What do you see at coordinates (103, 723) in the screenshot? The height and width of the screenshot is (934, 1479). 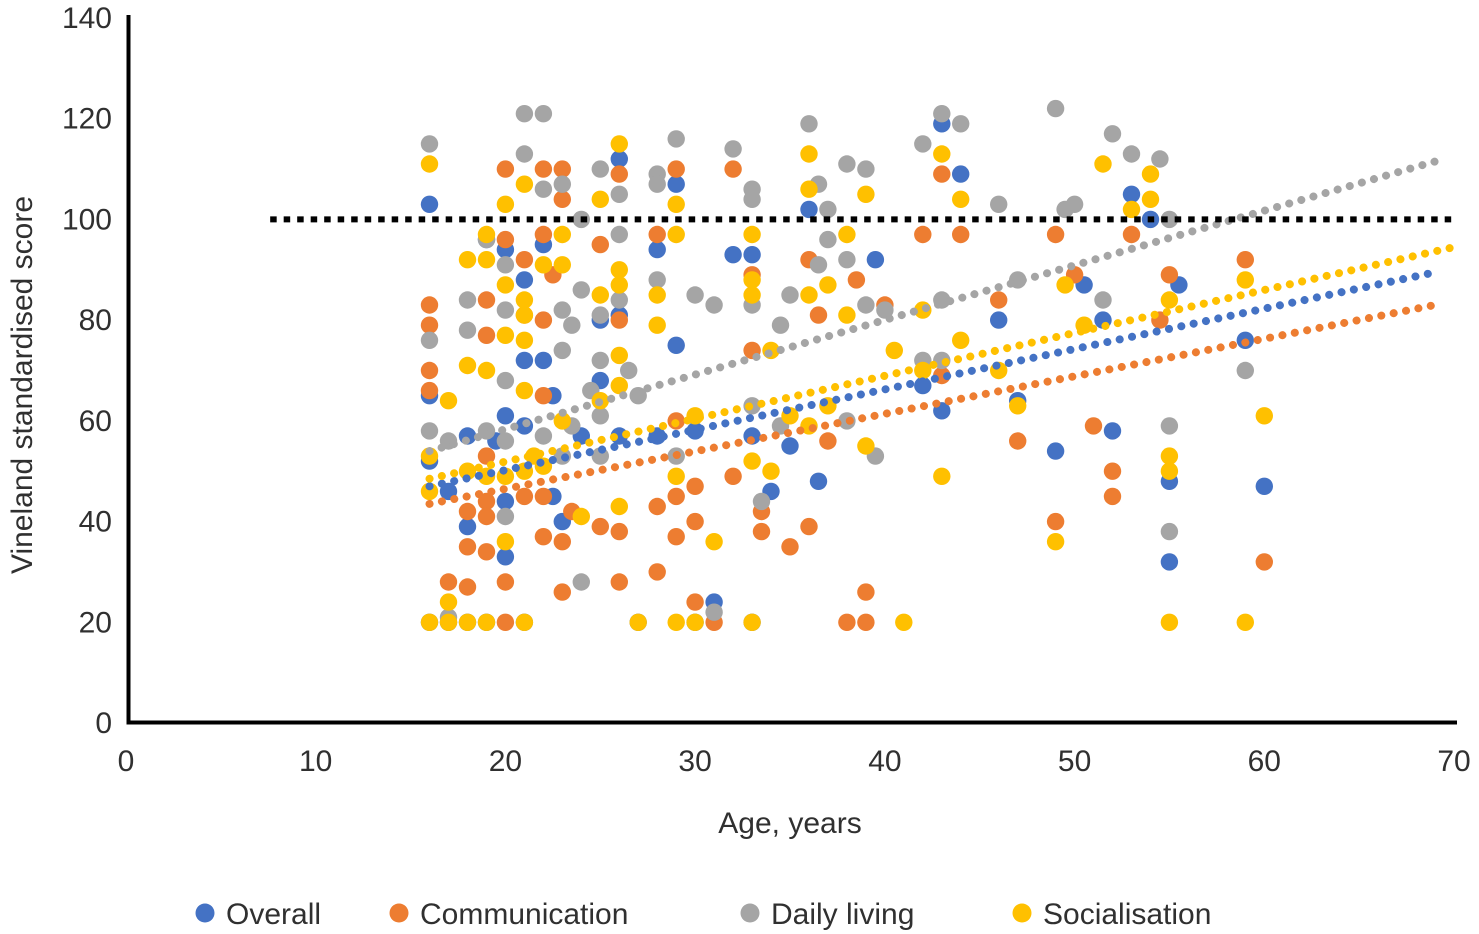 I see `y-tick-label: 0` at bounding box center [103, 723].